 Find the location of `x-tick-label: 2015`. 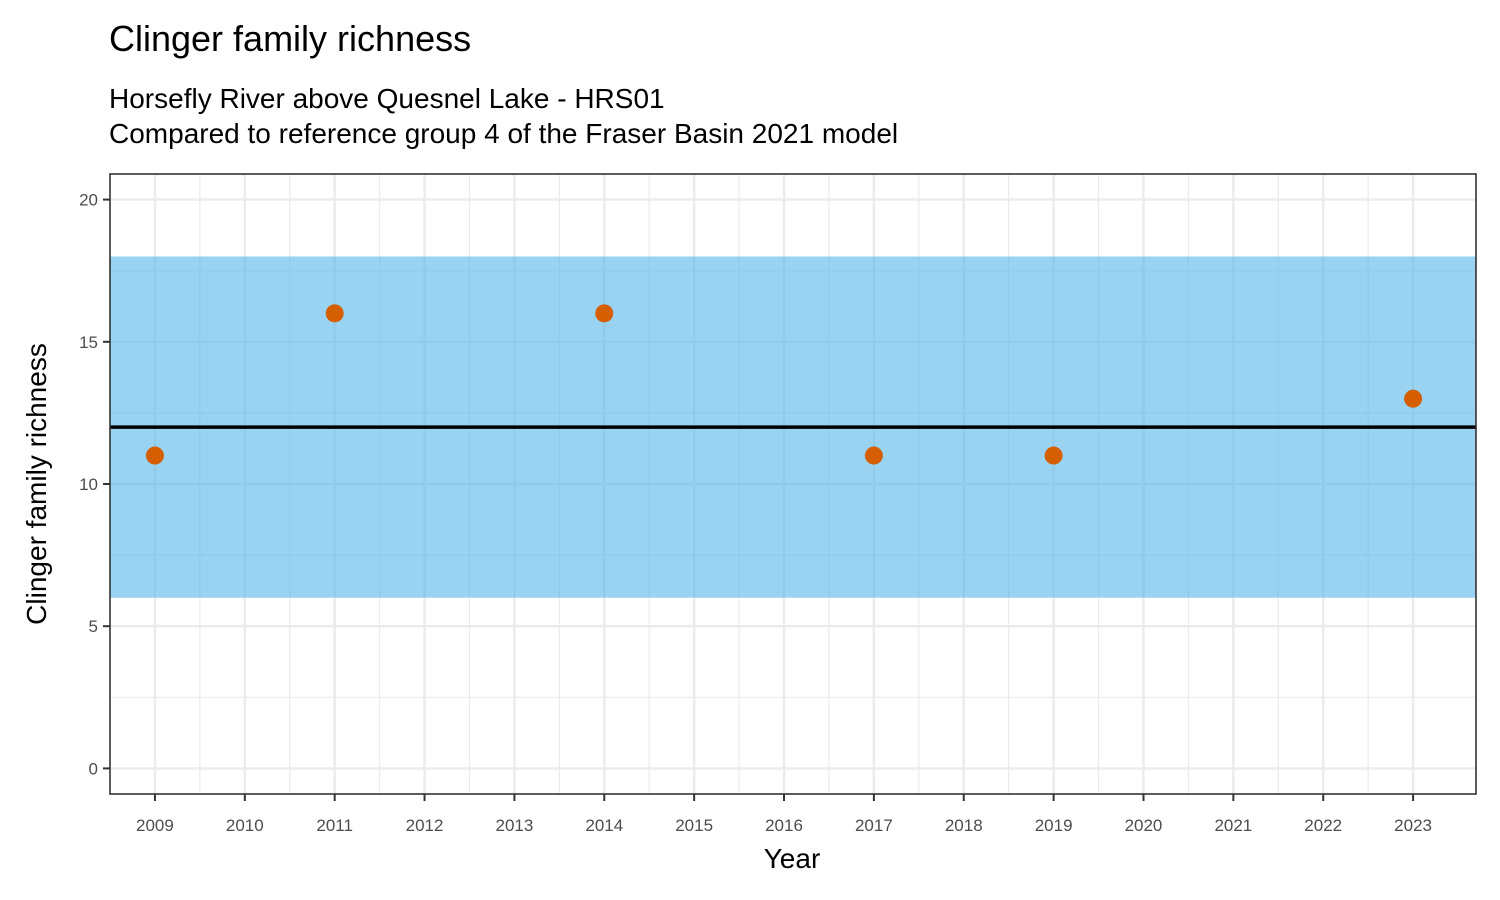

x-tick-label: 2015 is located at coordinates (694, 825).